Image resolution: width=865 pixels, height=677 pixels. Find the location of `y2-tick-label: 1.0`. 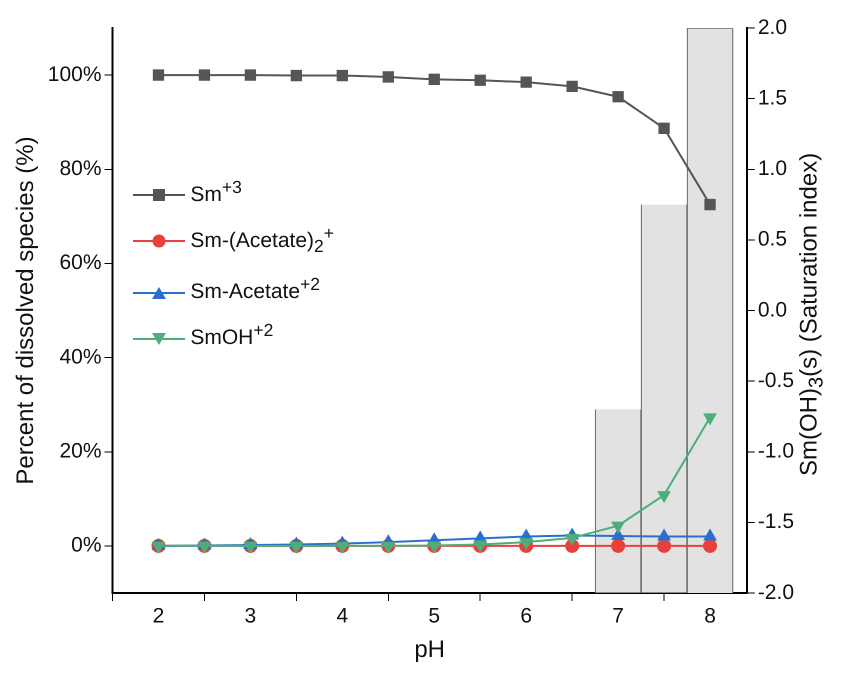

y2-tick-label: 1.0 is located at coordinates (773, 168).